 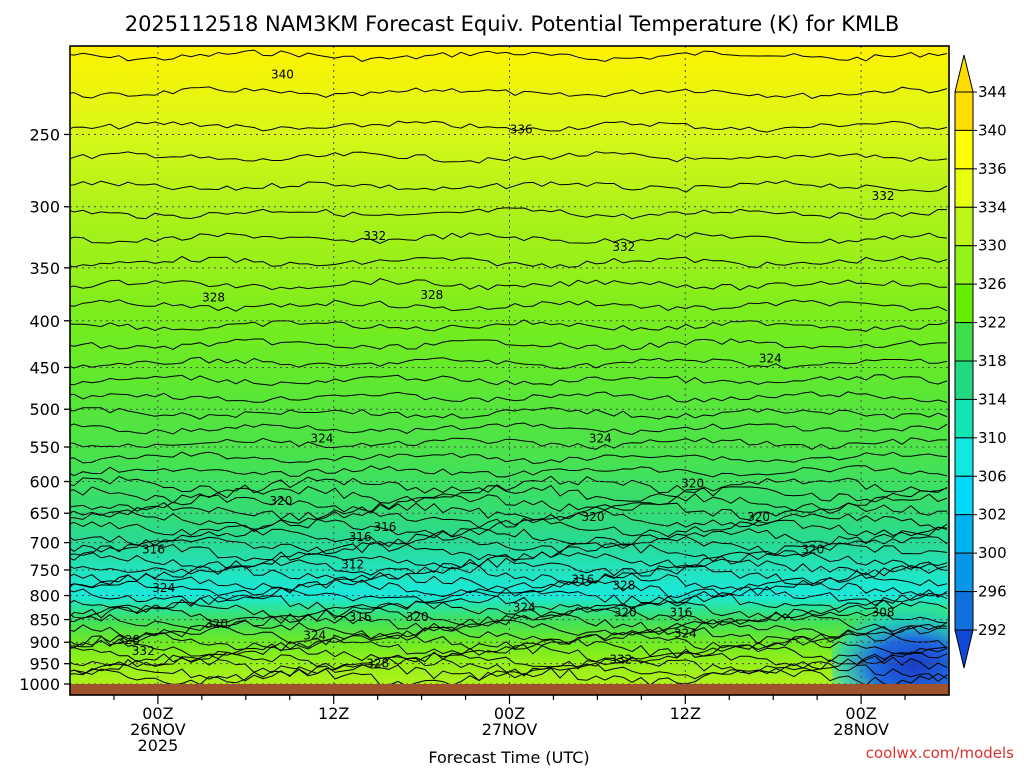 What do you see at coordinates (964, 73) in the screenshot?
I see `colorbar-arrow-top` at bounding box center [964, 73].